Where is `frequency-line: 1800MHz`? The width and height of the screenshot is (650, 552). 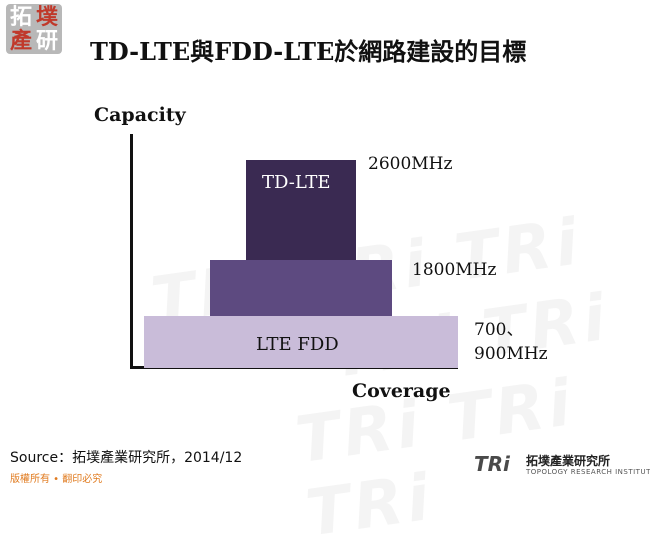 frequency-line: 1800MHz is located at coordinates (454, 270).